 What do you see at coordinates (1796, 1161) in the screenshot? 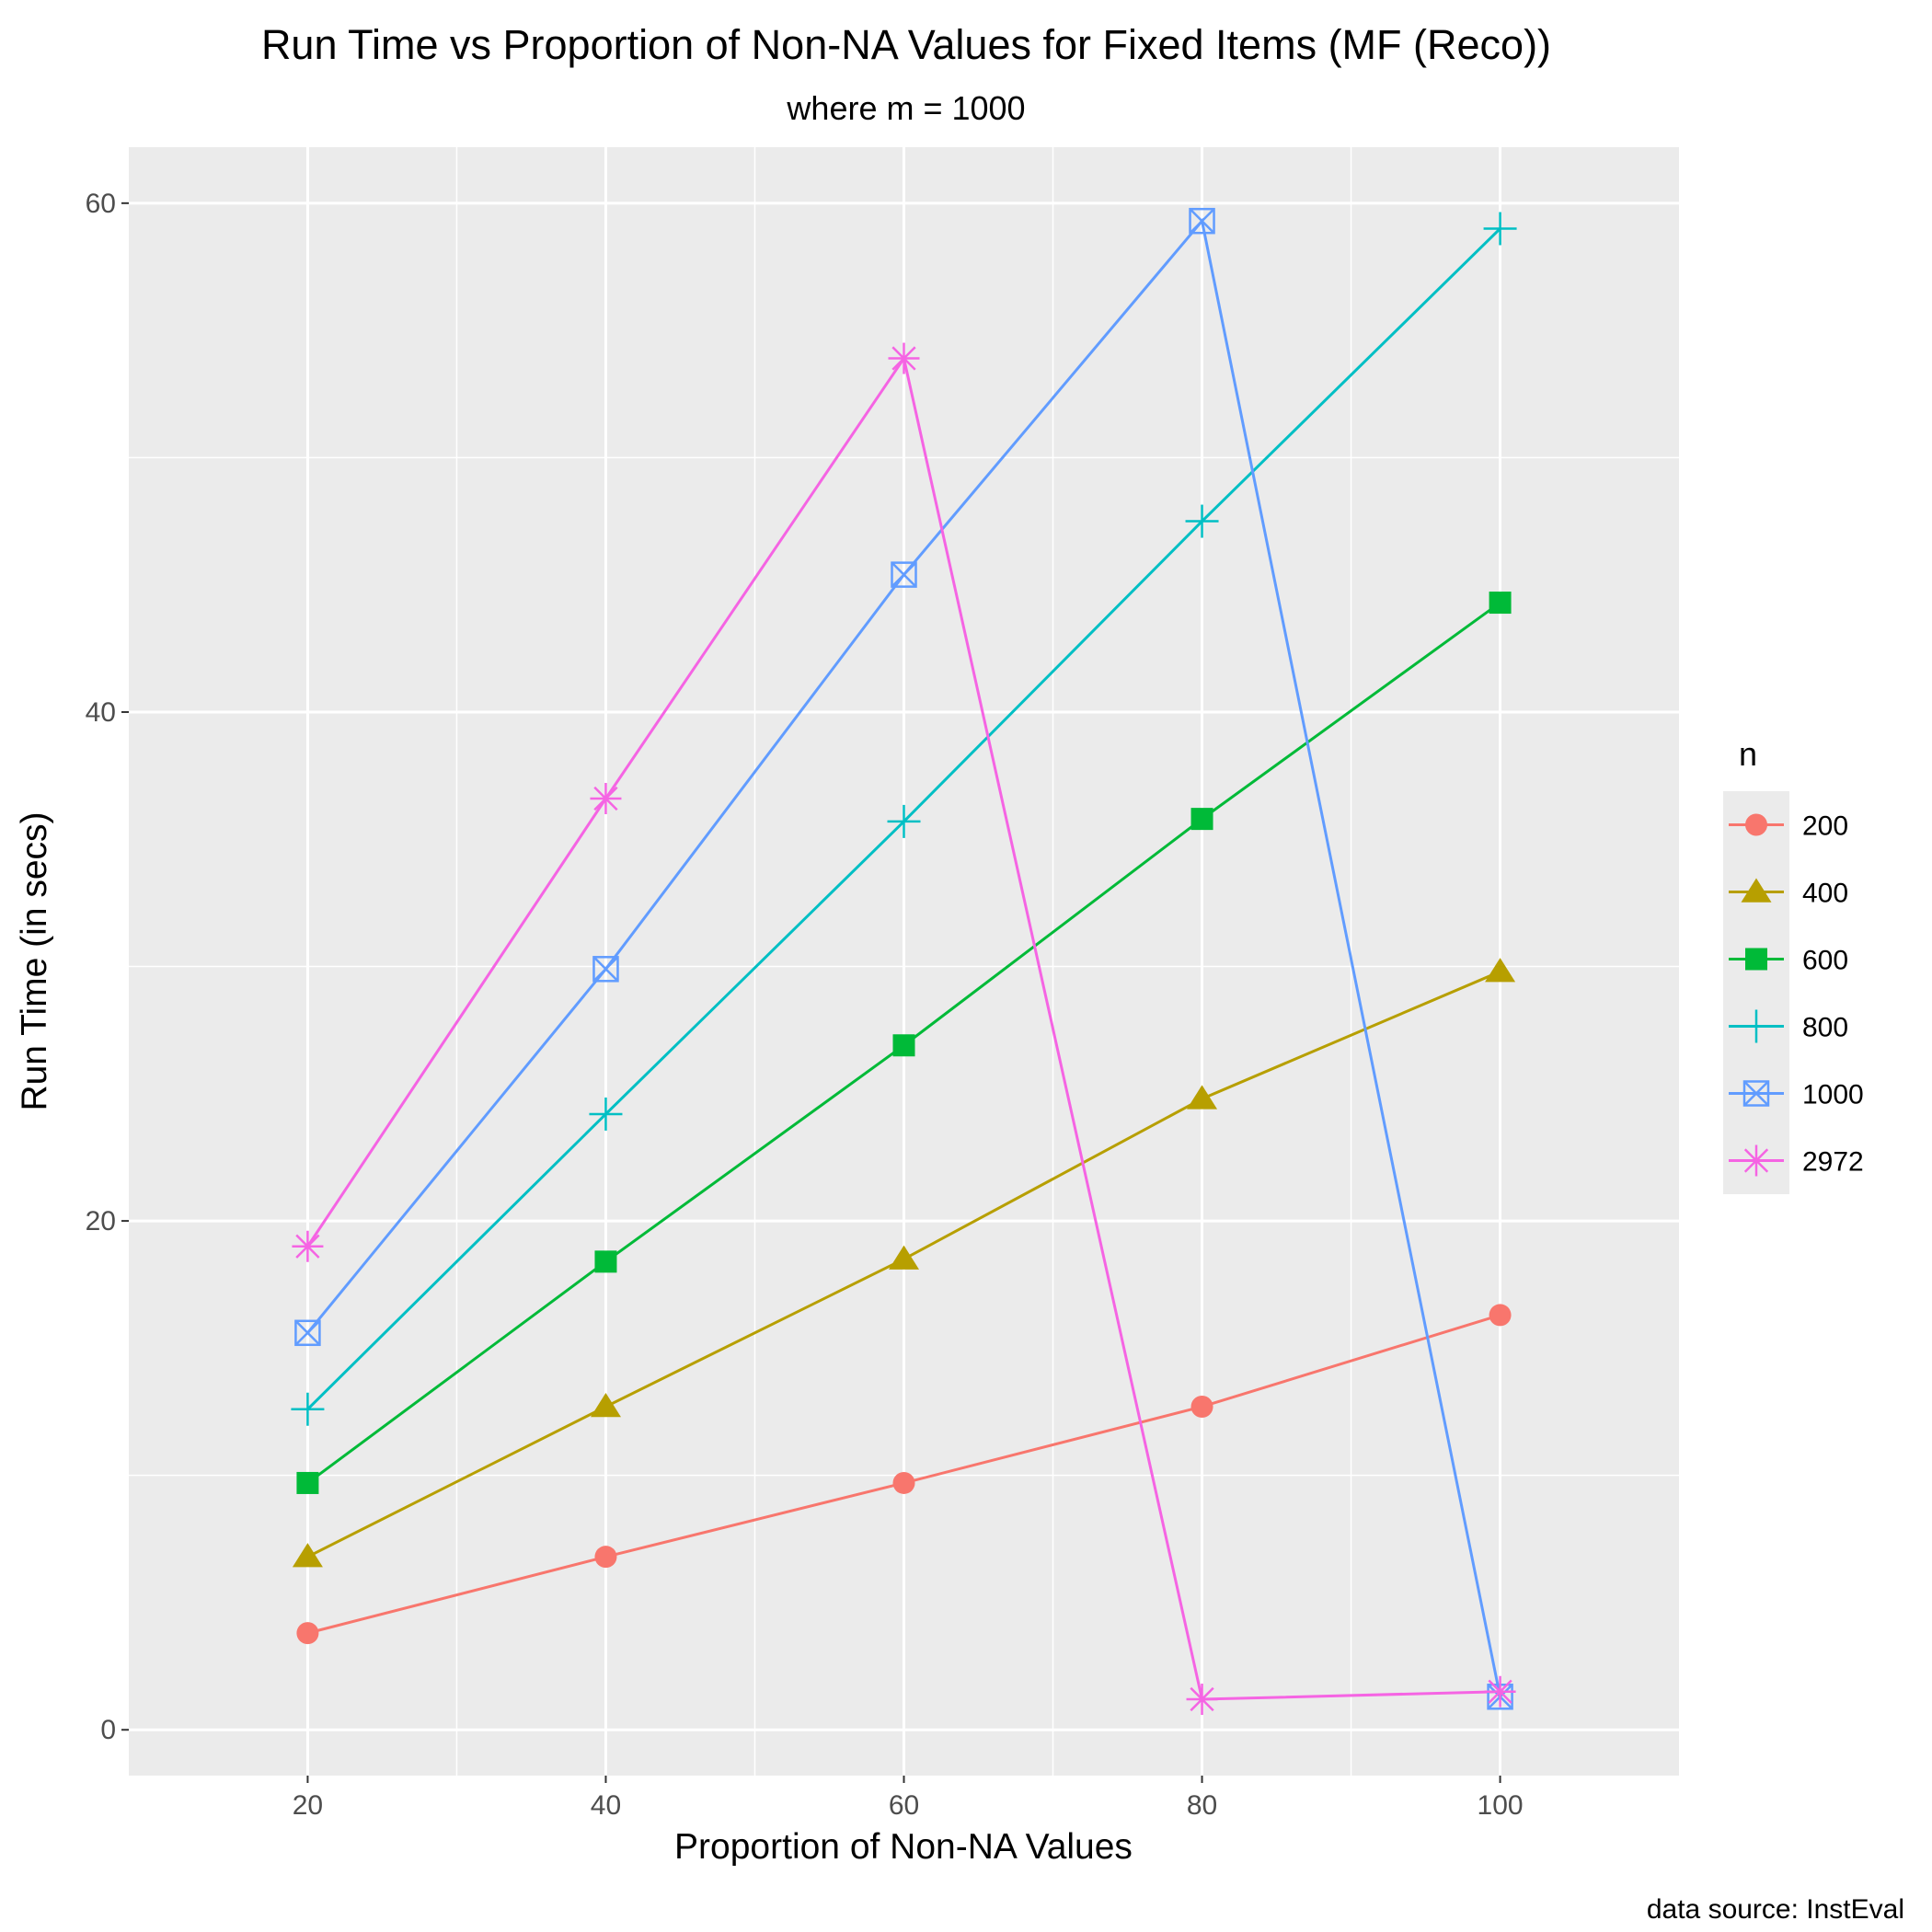
I see `legend-item-2972: 2972` at bounding box center [1796, 1161].